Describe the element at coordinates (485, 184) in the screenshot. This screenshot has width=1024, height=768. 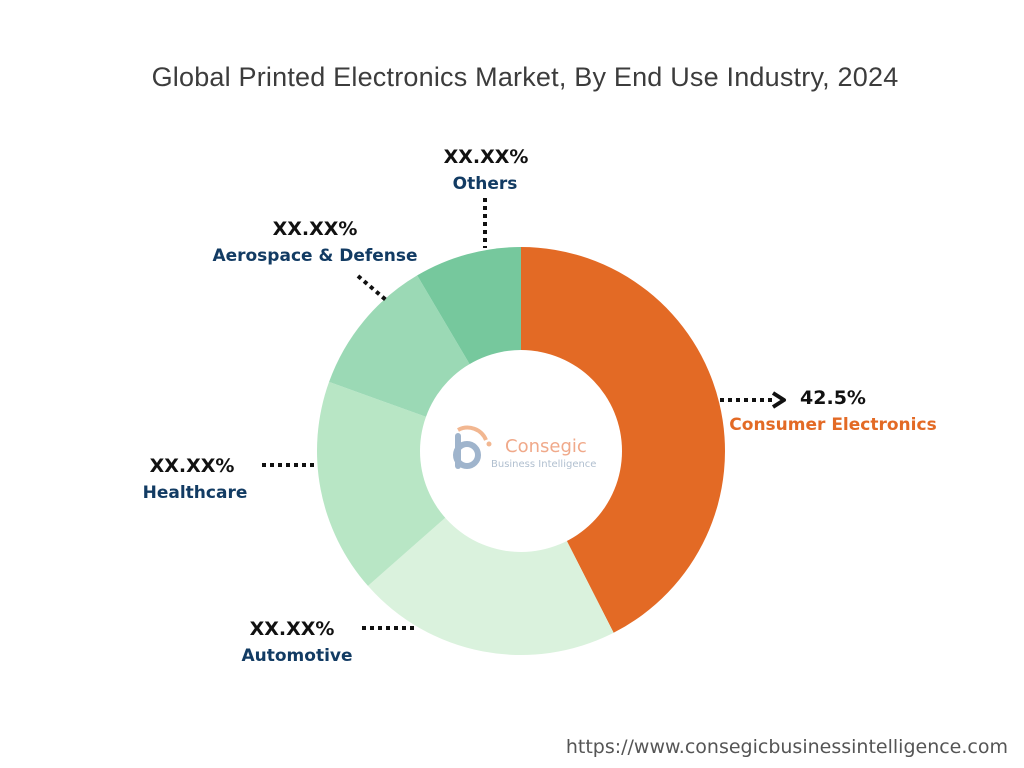
I see `others-label: Others` at that location.